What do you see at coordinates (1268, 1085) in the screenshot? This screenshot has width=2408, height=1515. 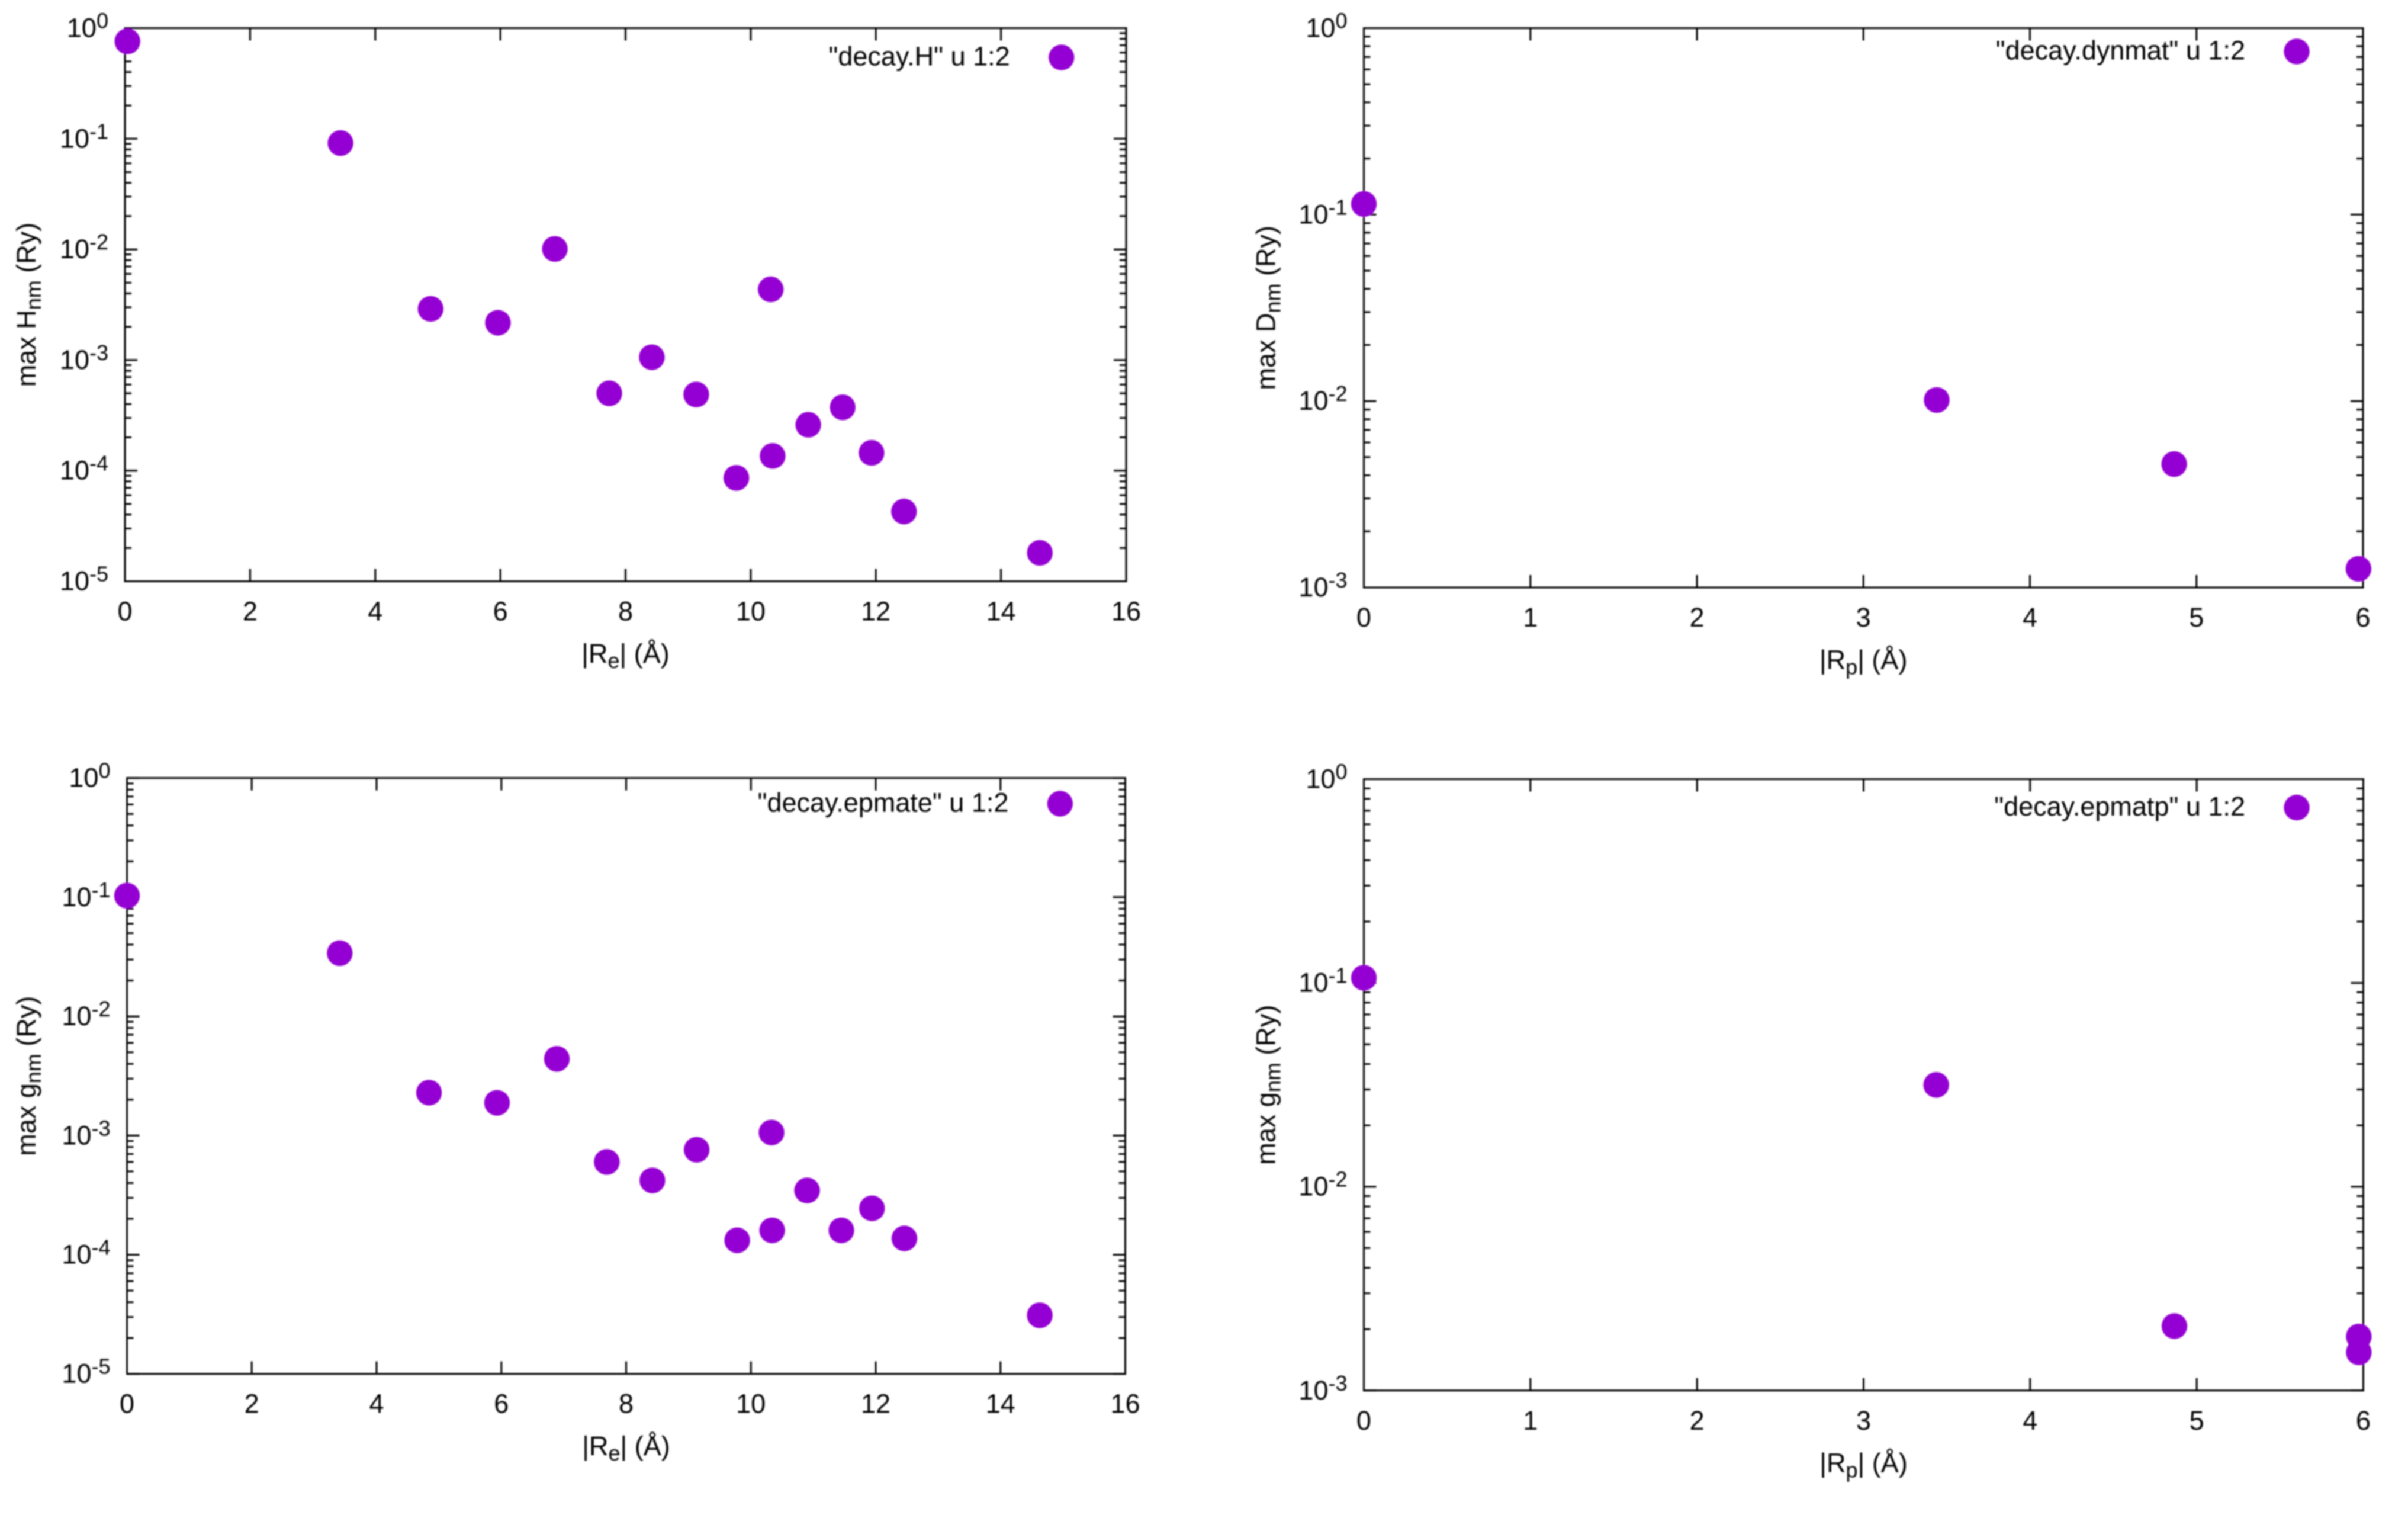 I see `svg-text: max gnm (Ry)` at bounding box center [1268, 1085].